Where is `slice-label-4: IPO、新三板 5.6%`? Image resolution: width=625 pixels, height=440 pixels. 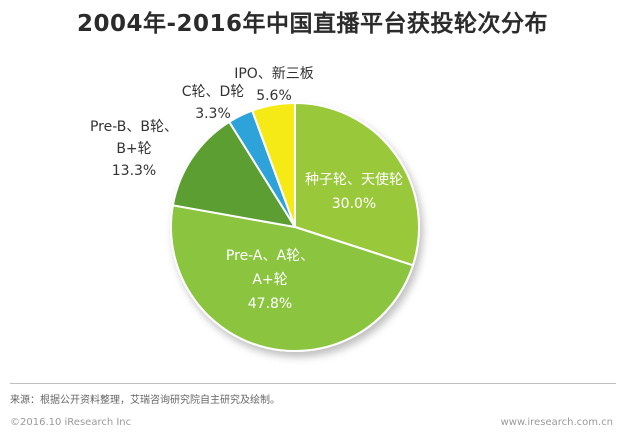 slice-label-4: IPO、新三板 5.6% is located at coordinates (274, 85).